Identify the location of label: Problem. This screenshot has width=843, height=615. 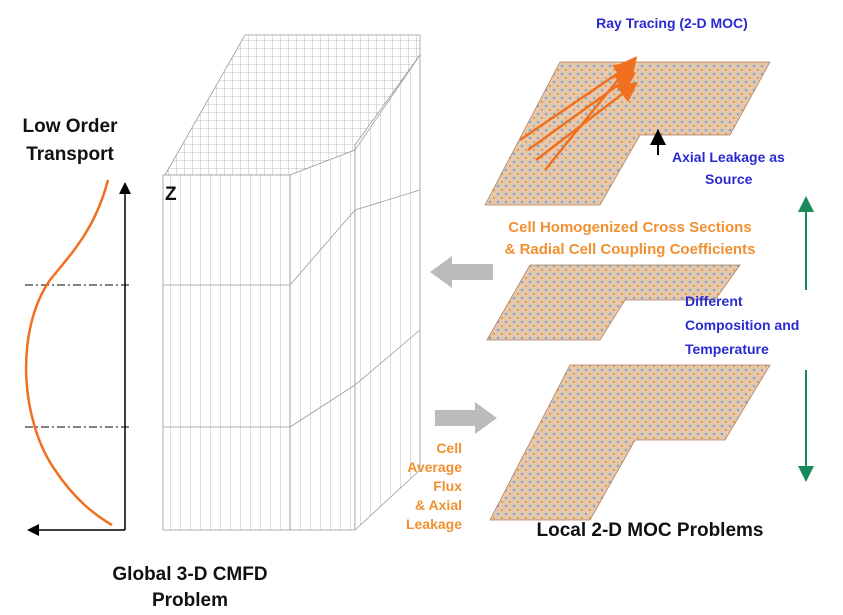
(190, 600).